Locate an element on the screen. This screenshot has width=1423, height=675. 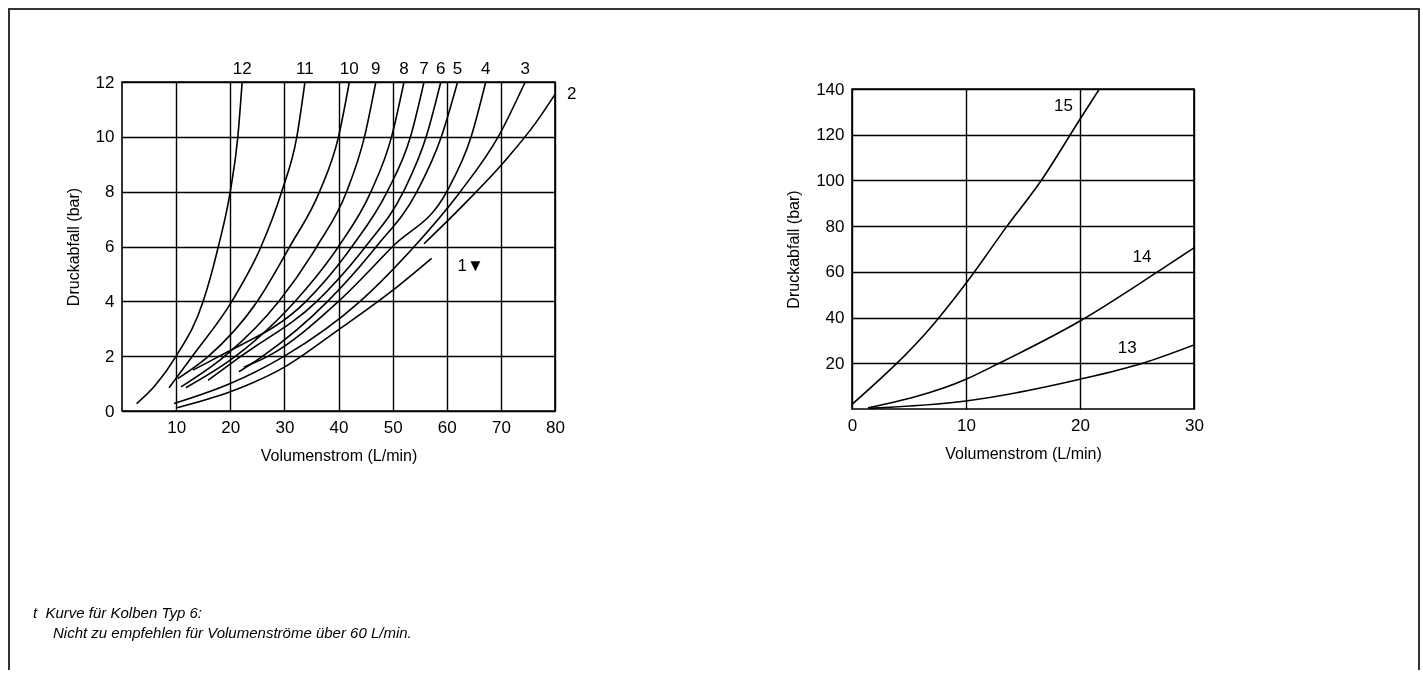
series-label: 8 is located at coordinates (404, 68).